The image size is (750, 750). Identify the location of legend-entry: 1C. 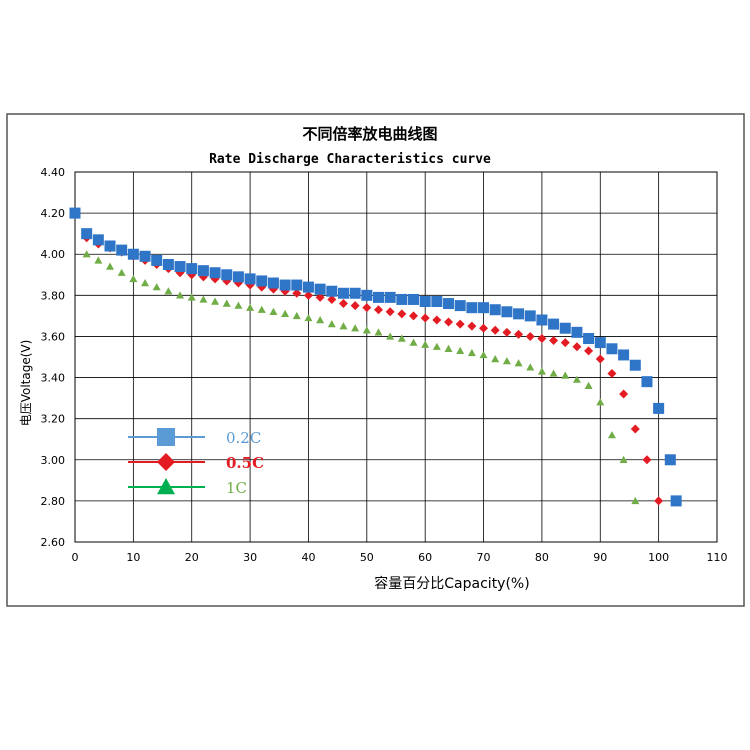
(187, 487).